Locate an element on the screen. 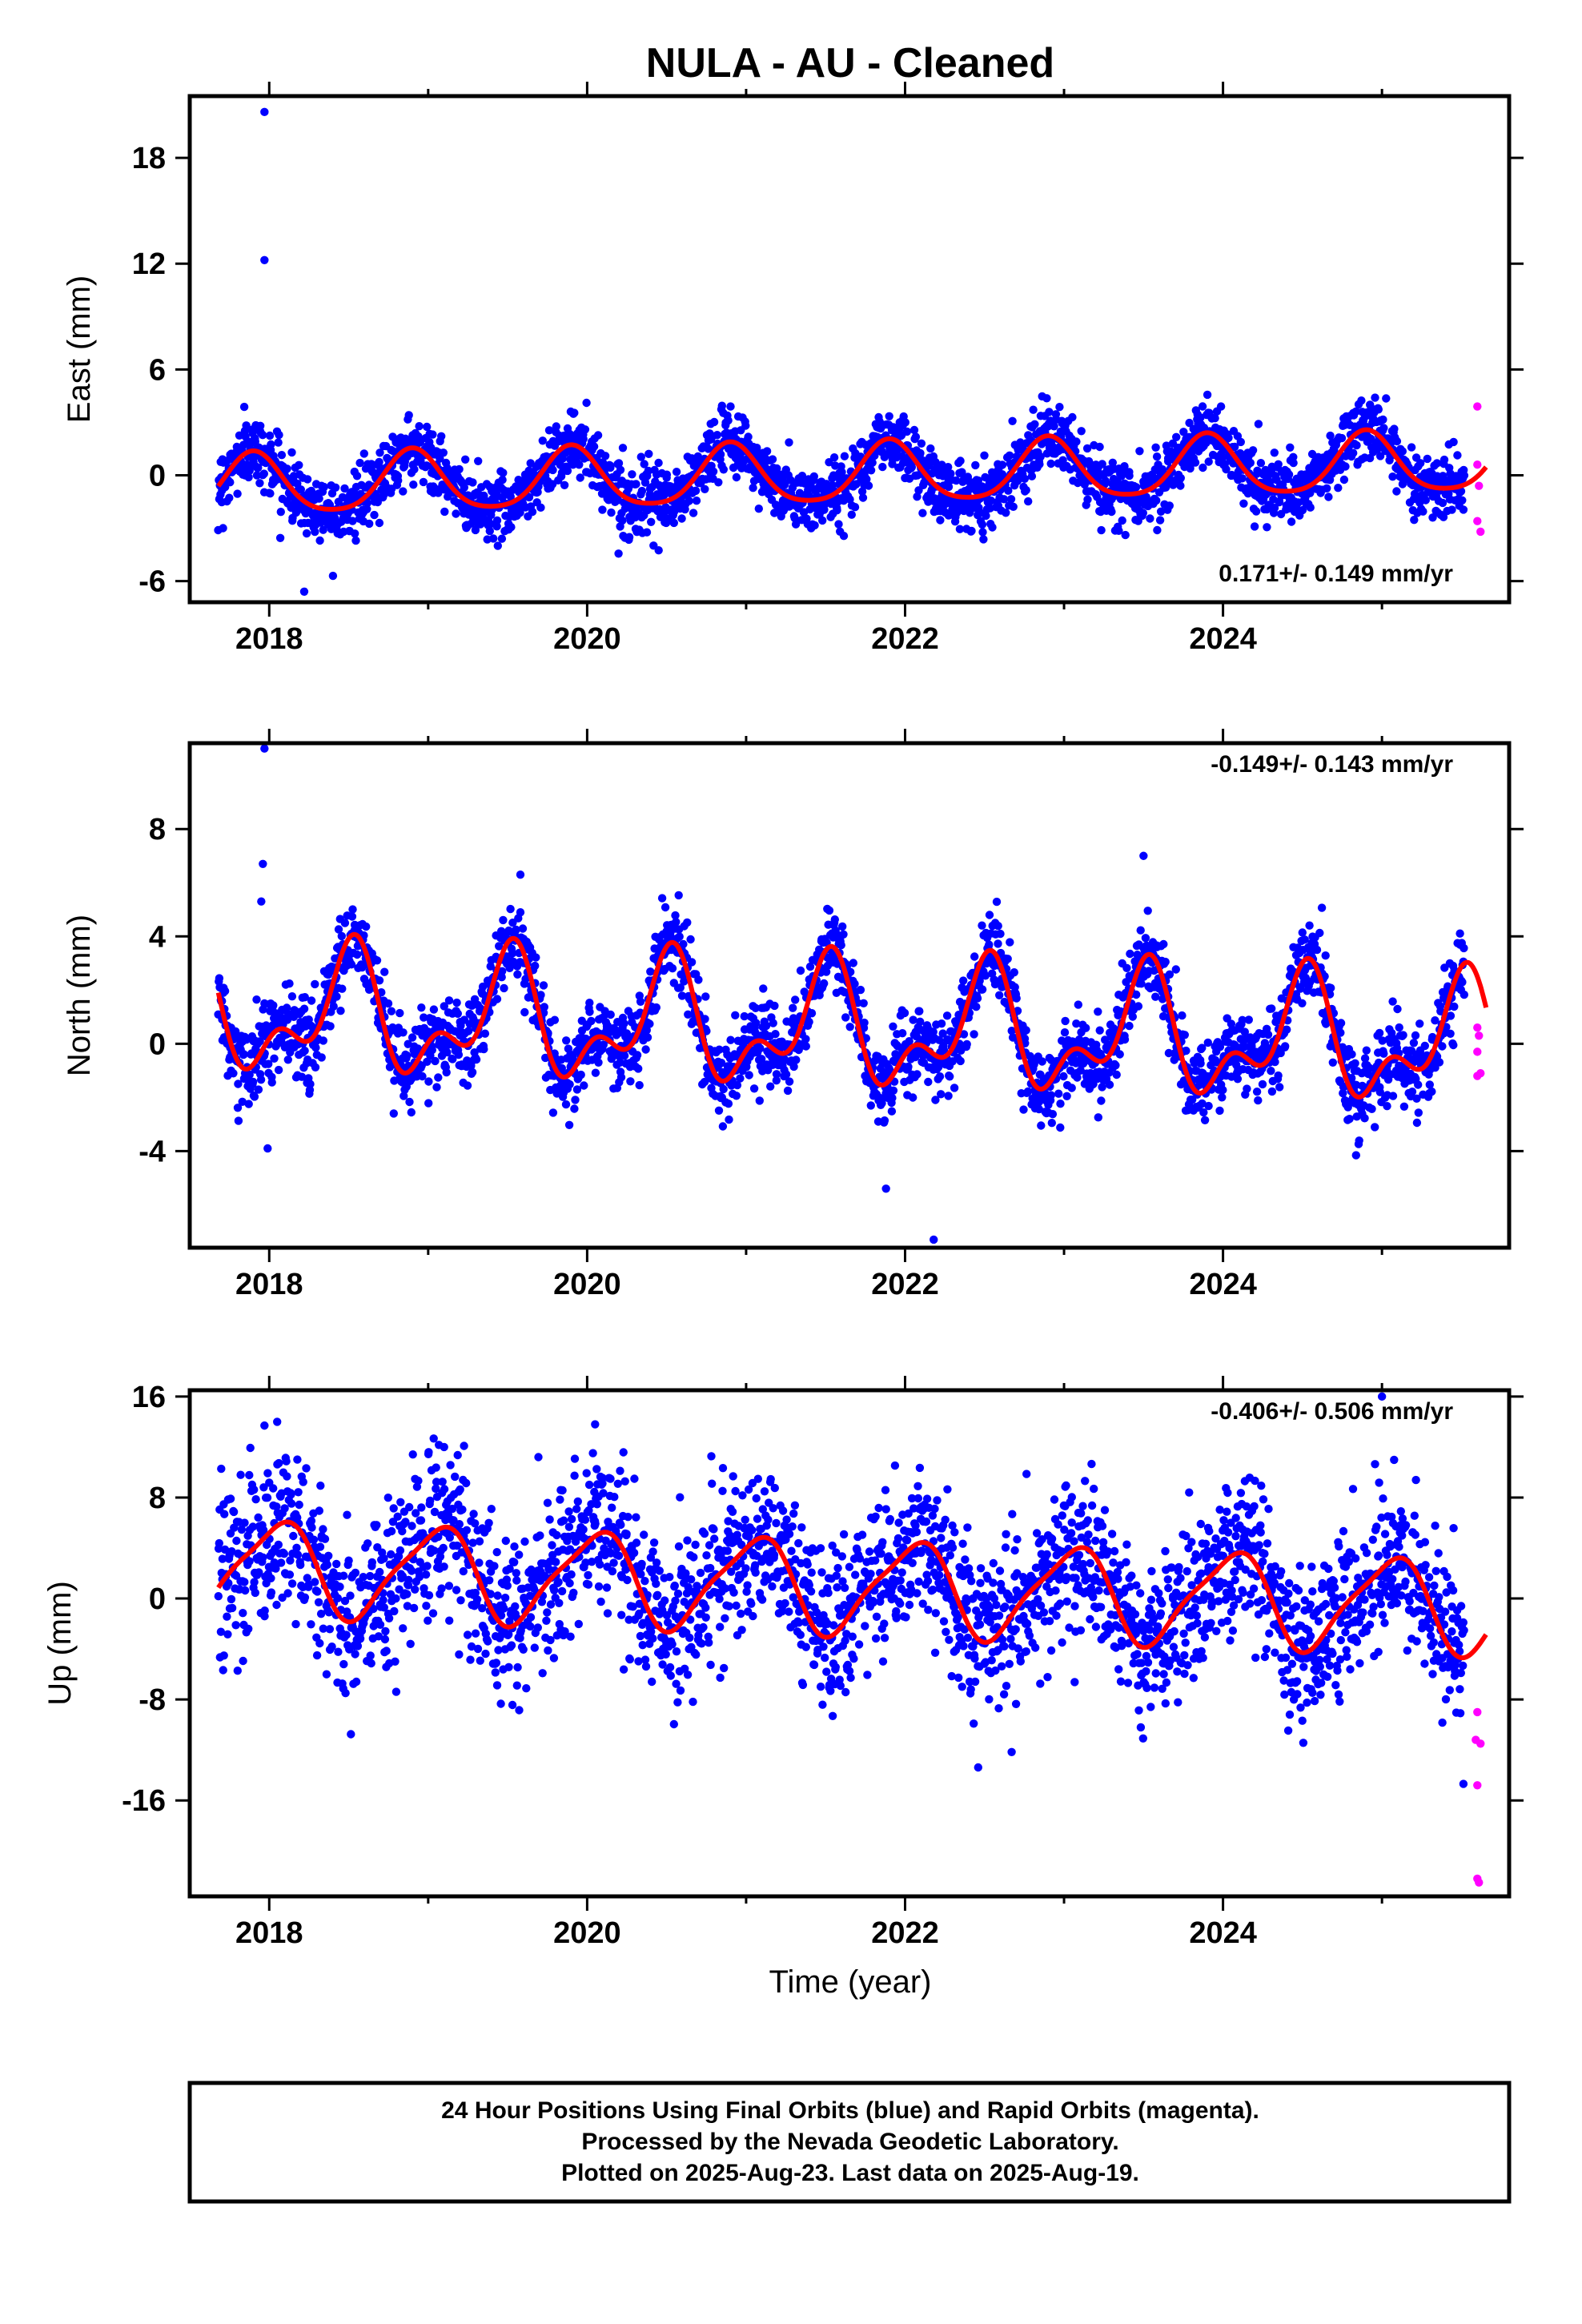 Image resolution: width=1582 pixels, height=2324 pixels. x-tick-label: 2024 is located at coordinates (1223, 639).